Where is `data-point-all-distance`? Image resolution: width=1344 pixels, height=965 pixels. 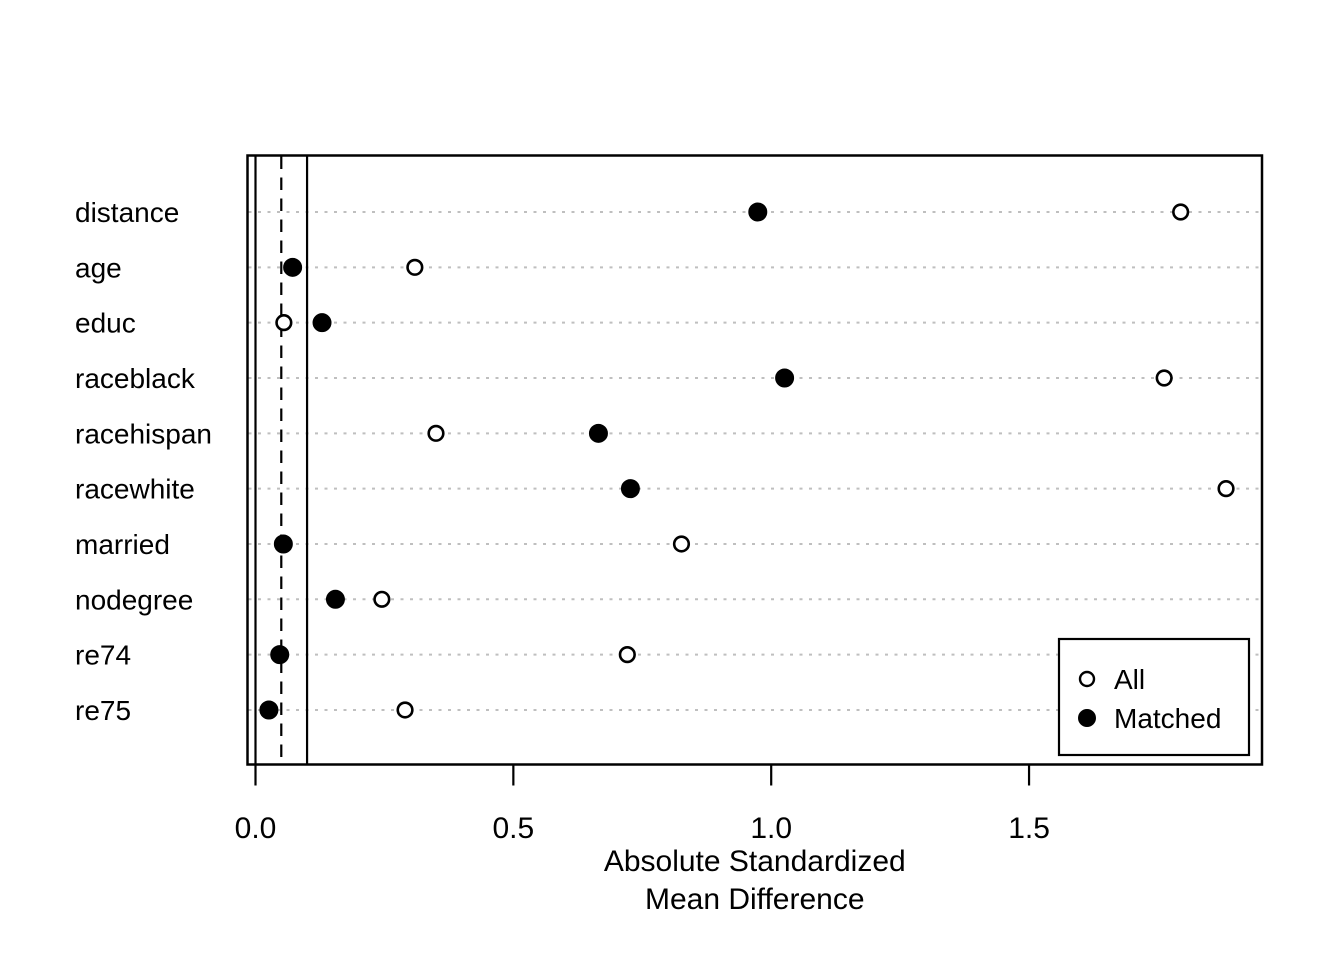
data-point-all-distance is located at coordinates (1181, 212).